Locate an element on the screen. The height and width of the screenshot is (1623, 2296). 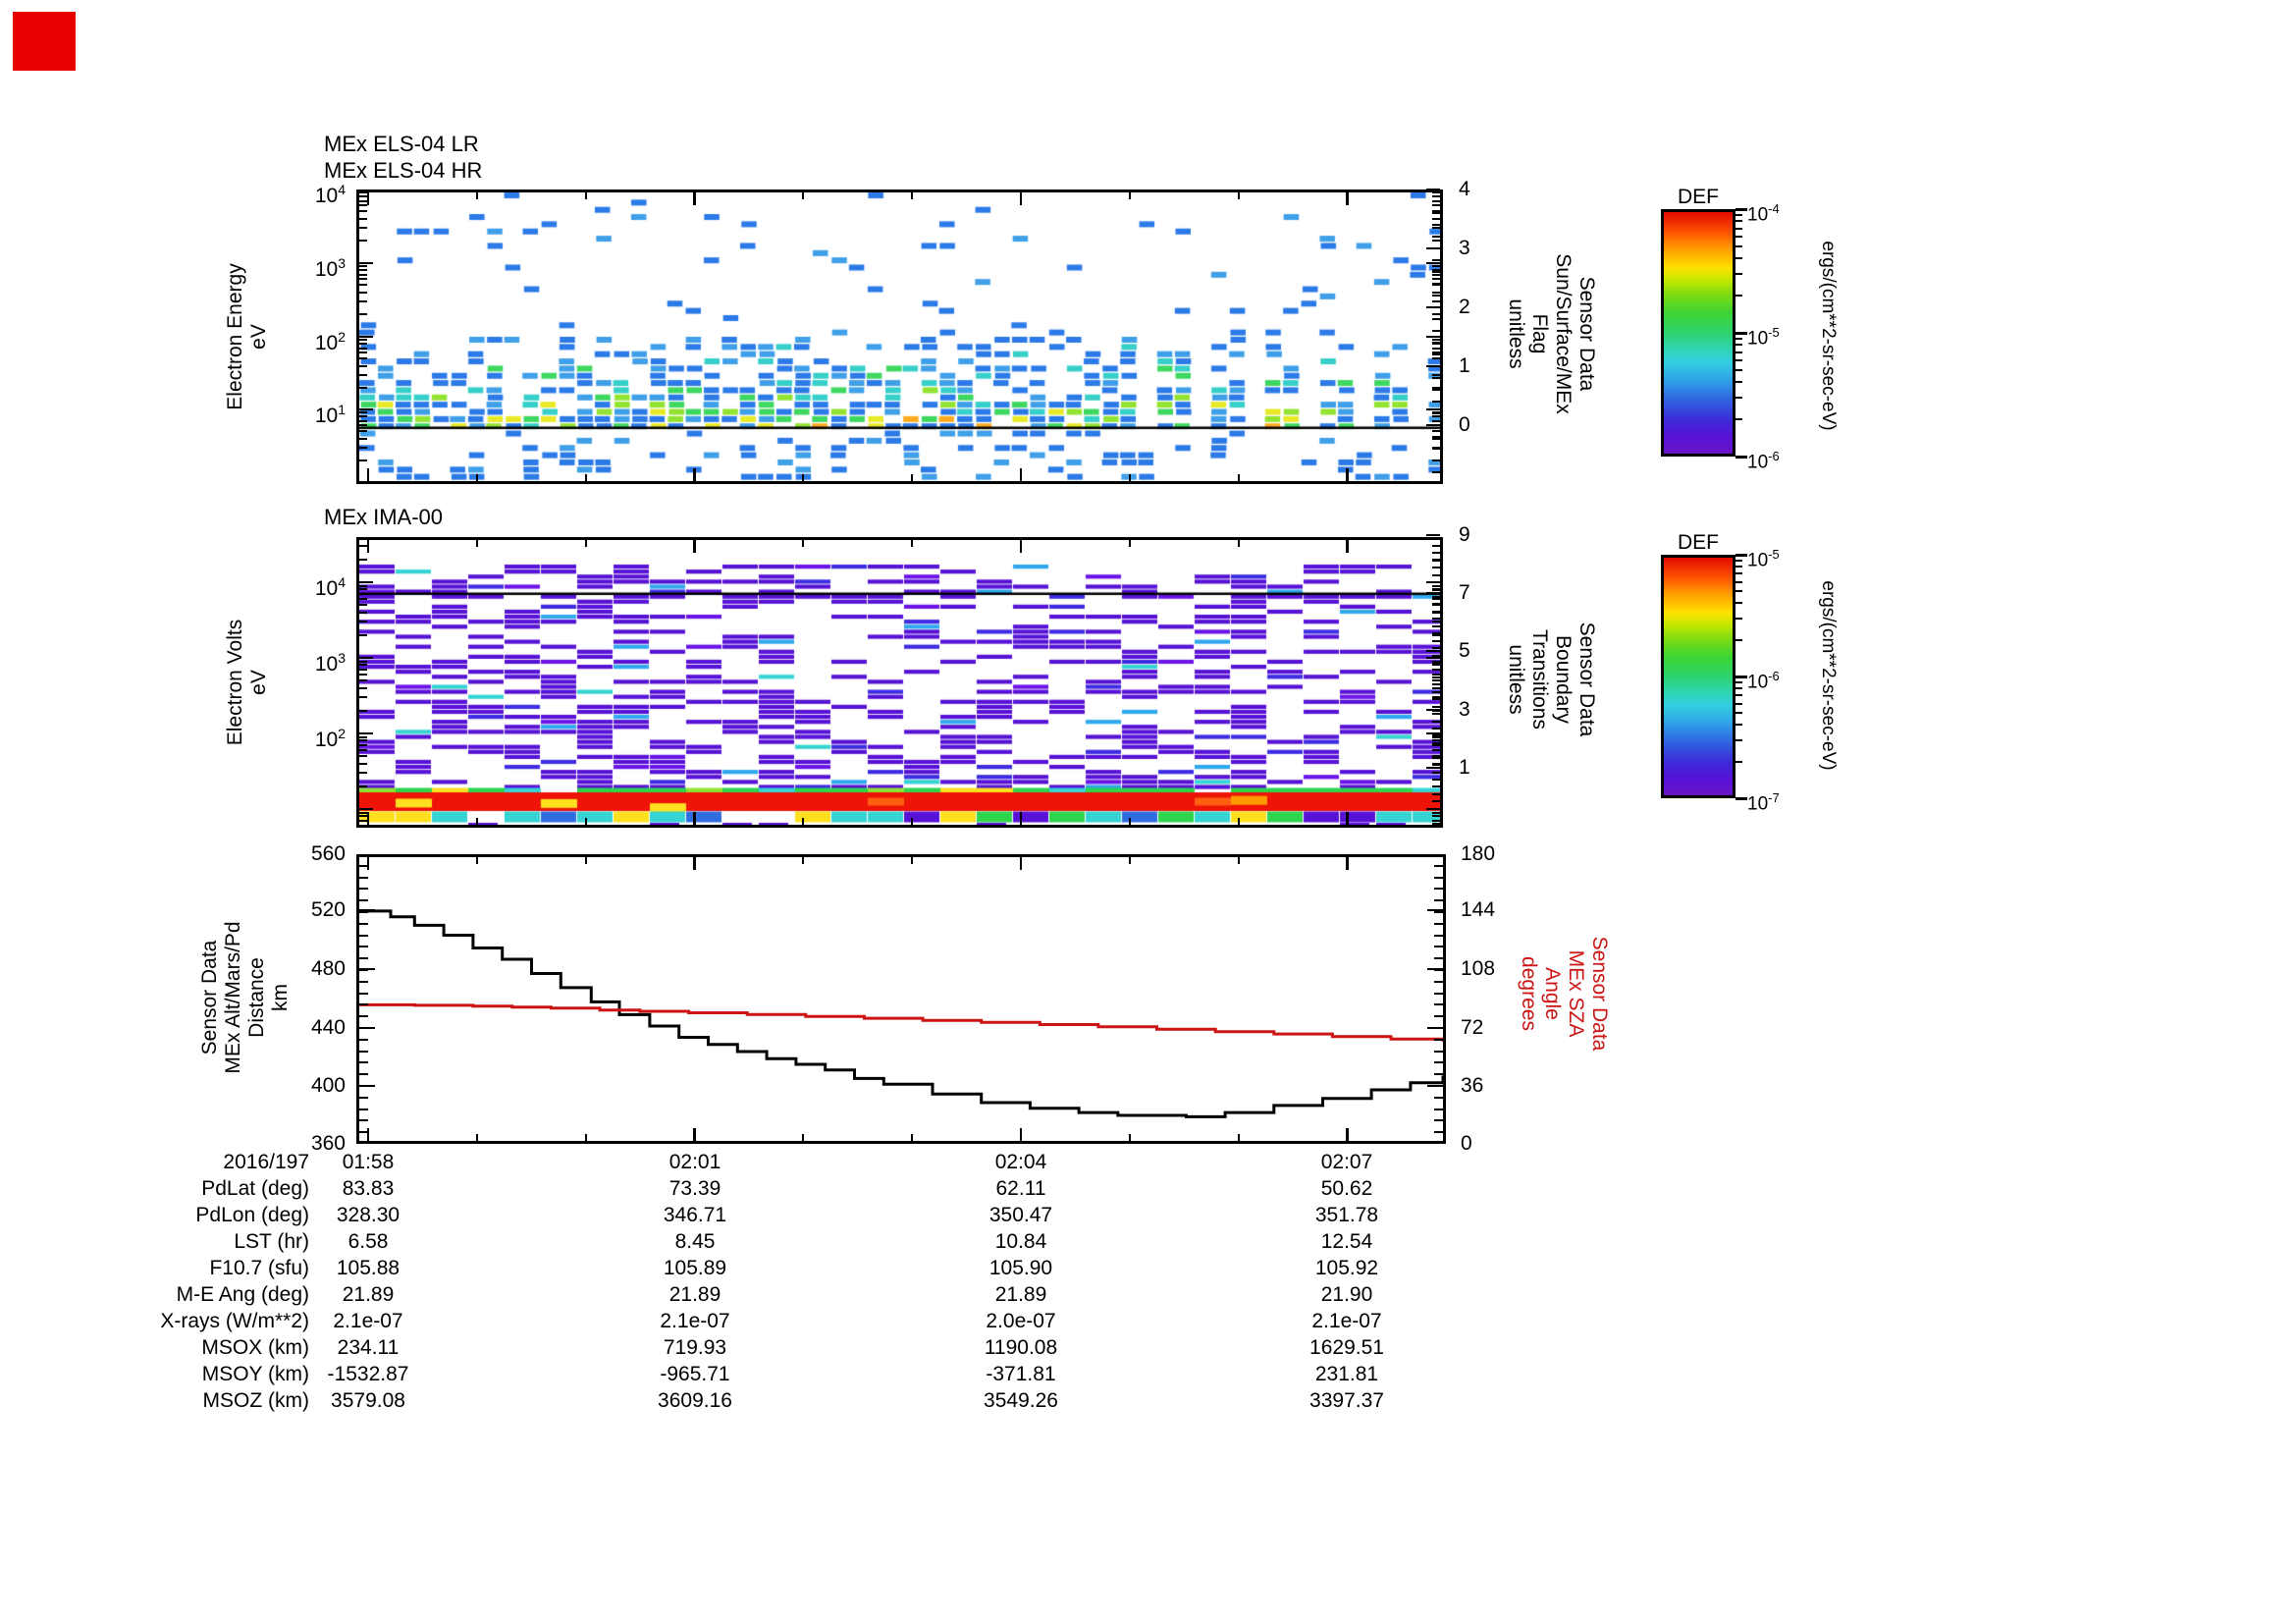
ima-right-tick-label: 1 is located at coordinates (1464, 767).